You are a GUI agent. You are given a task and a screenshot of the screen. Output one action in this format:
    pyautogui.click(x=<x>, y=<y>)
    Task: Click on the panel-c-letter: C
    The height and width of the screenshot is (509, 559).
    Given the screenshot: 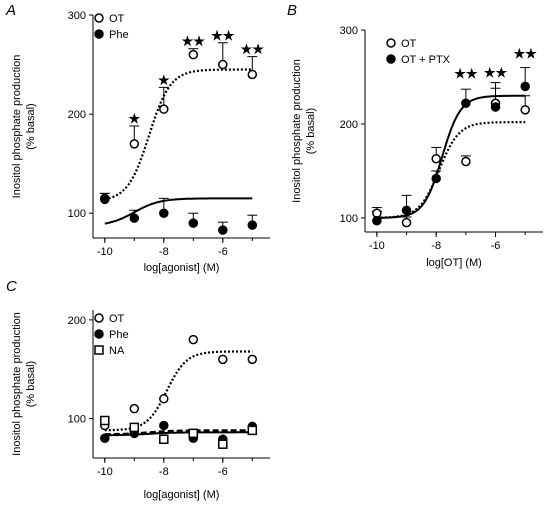 What is the action you would take?
    pyautogui.click(x=11, y=286)
    